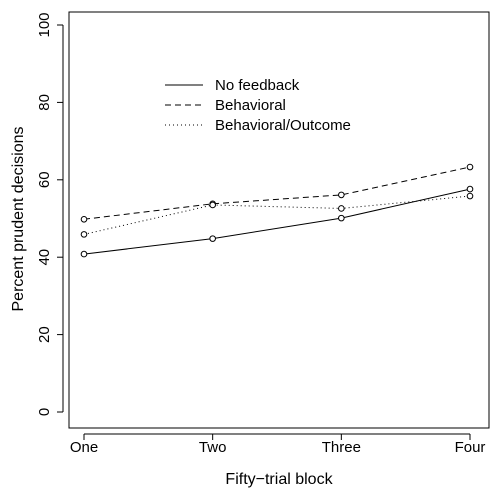  What do you see at coordinates (50, 214) in the screenshot?
I see `y-axis: 0 20 40 60 80 100` at bounding box center [50, 214].